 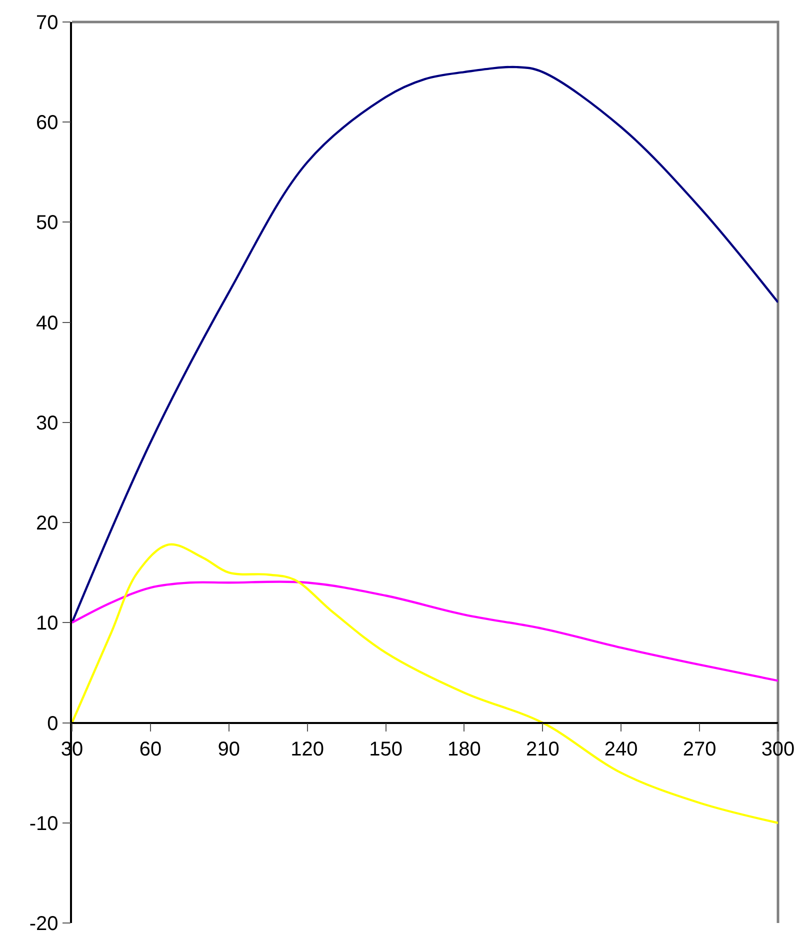 What do you see at coordinates (47, 123) in the screenshot?
I see `y-tick-label: 60` at bounding box center [47, 123].